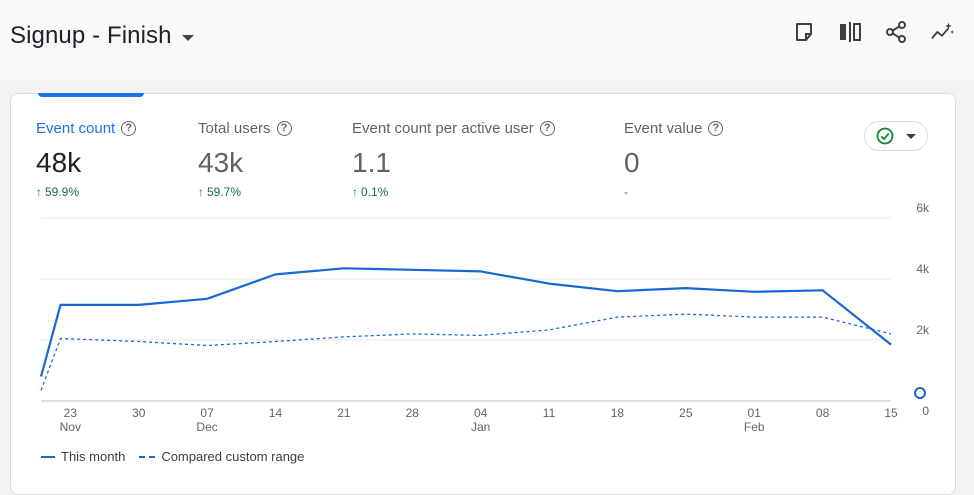 The width and height of the screenshot is (974, 495). I want to click on metric-tab-event-count-per-user: Event count per active user ? 1.1 ↑ 0.1%, so click(453, 159).